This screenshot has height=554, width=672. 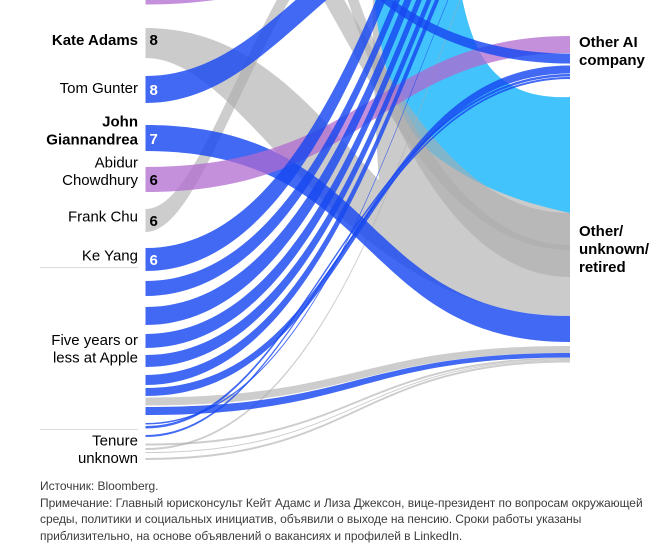 I want to click on svg-text: Other/, so click(x=601, y=231).